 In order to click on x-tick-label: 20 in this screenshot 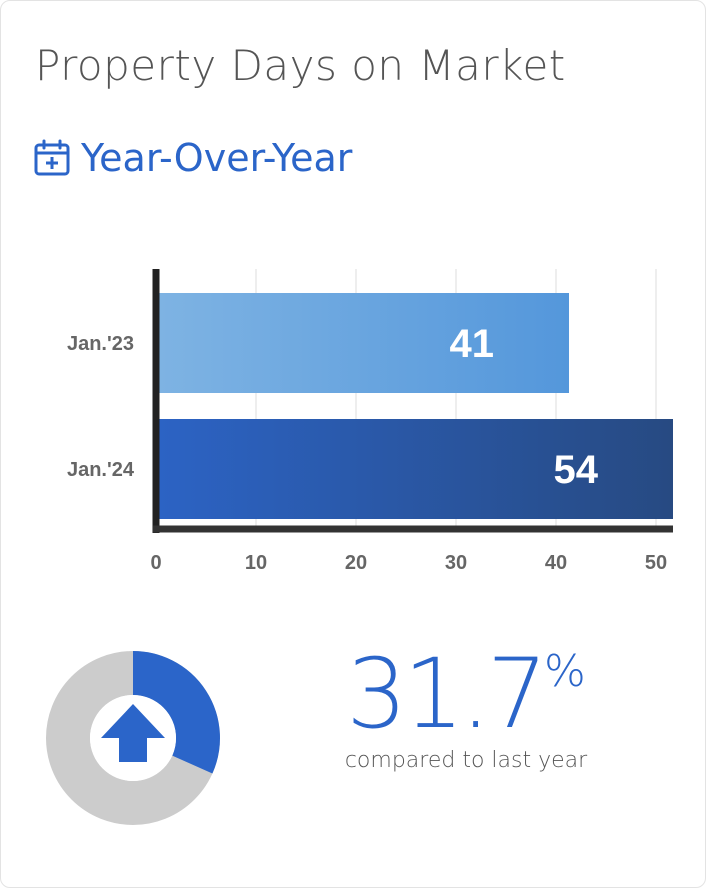, I will do `click(356, 563)`.